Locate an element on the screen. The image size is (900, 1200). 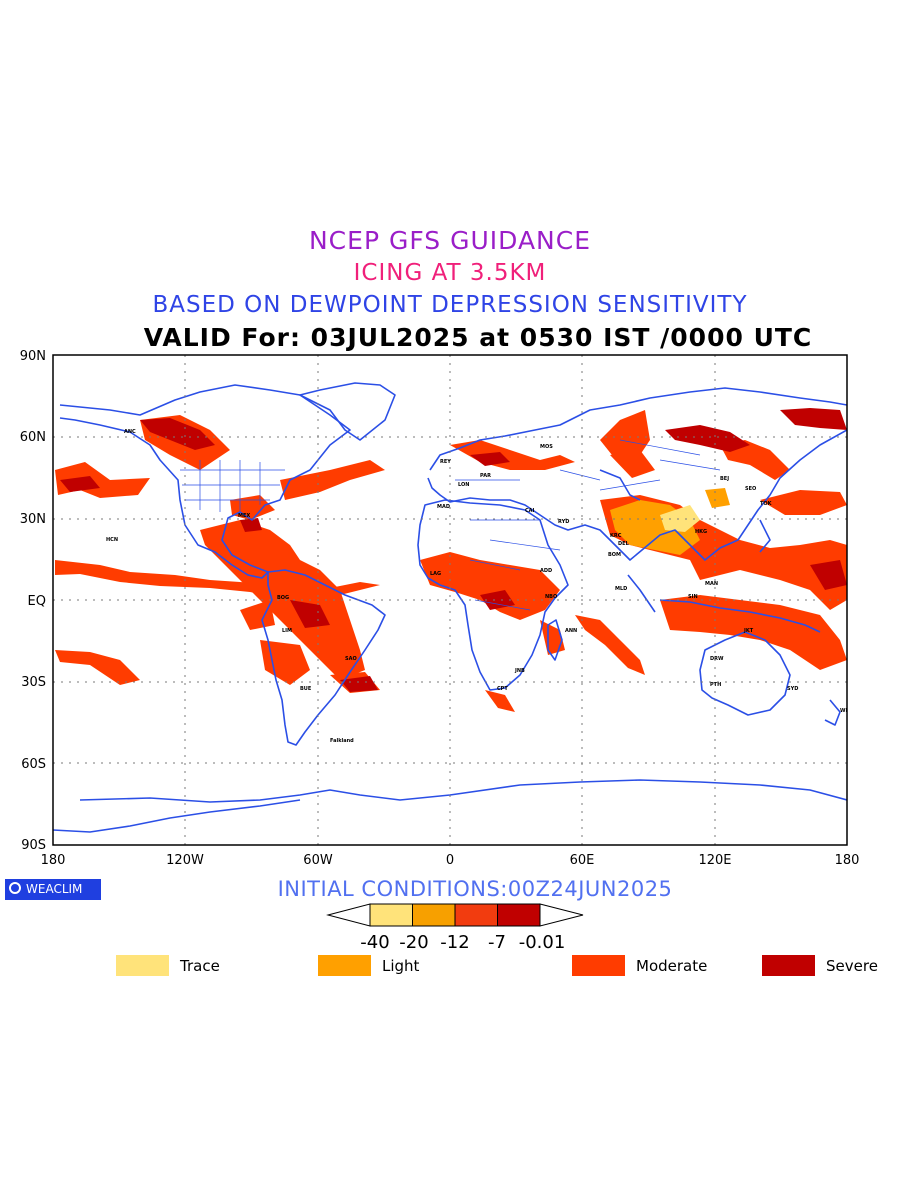
logo-text: WEACLIM is located at coordinates (54, 889).